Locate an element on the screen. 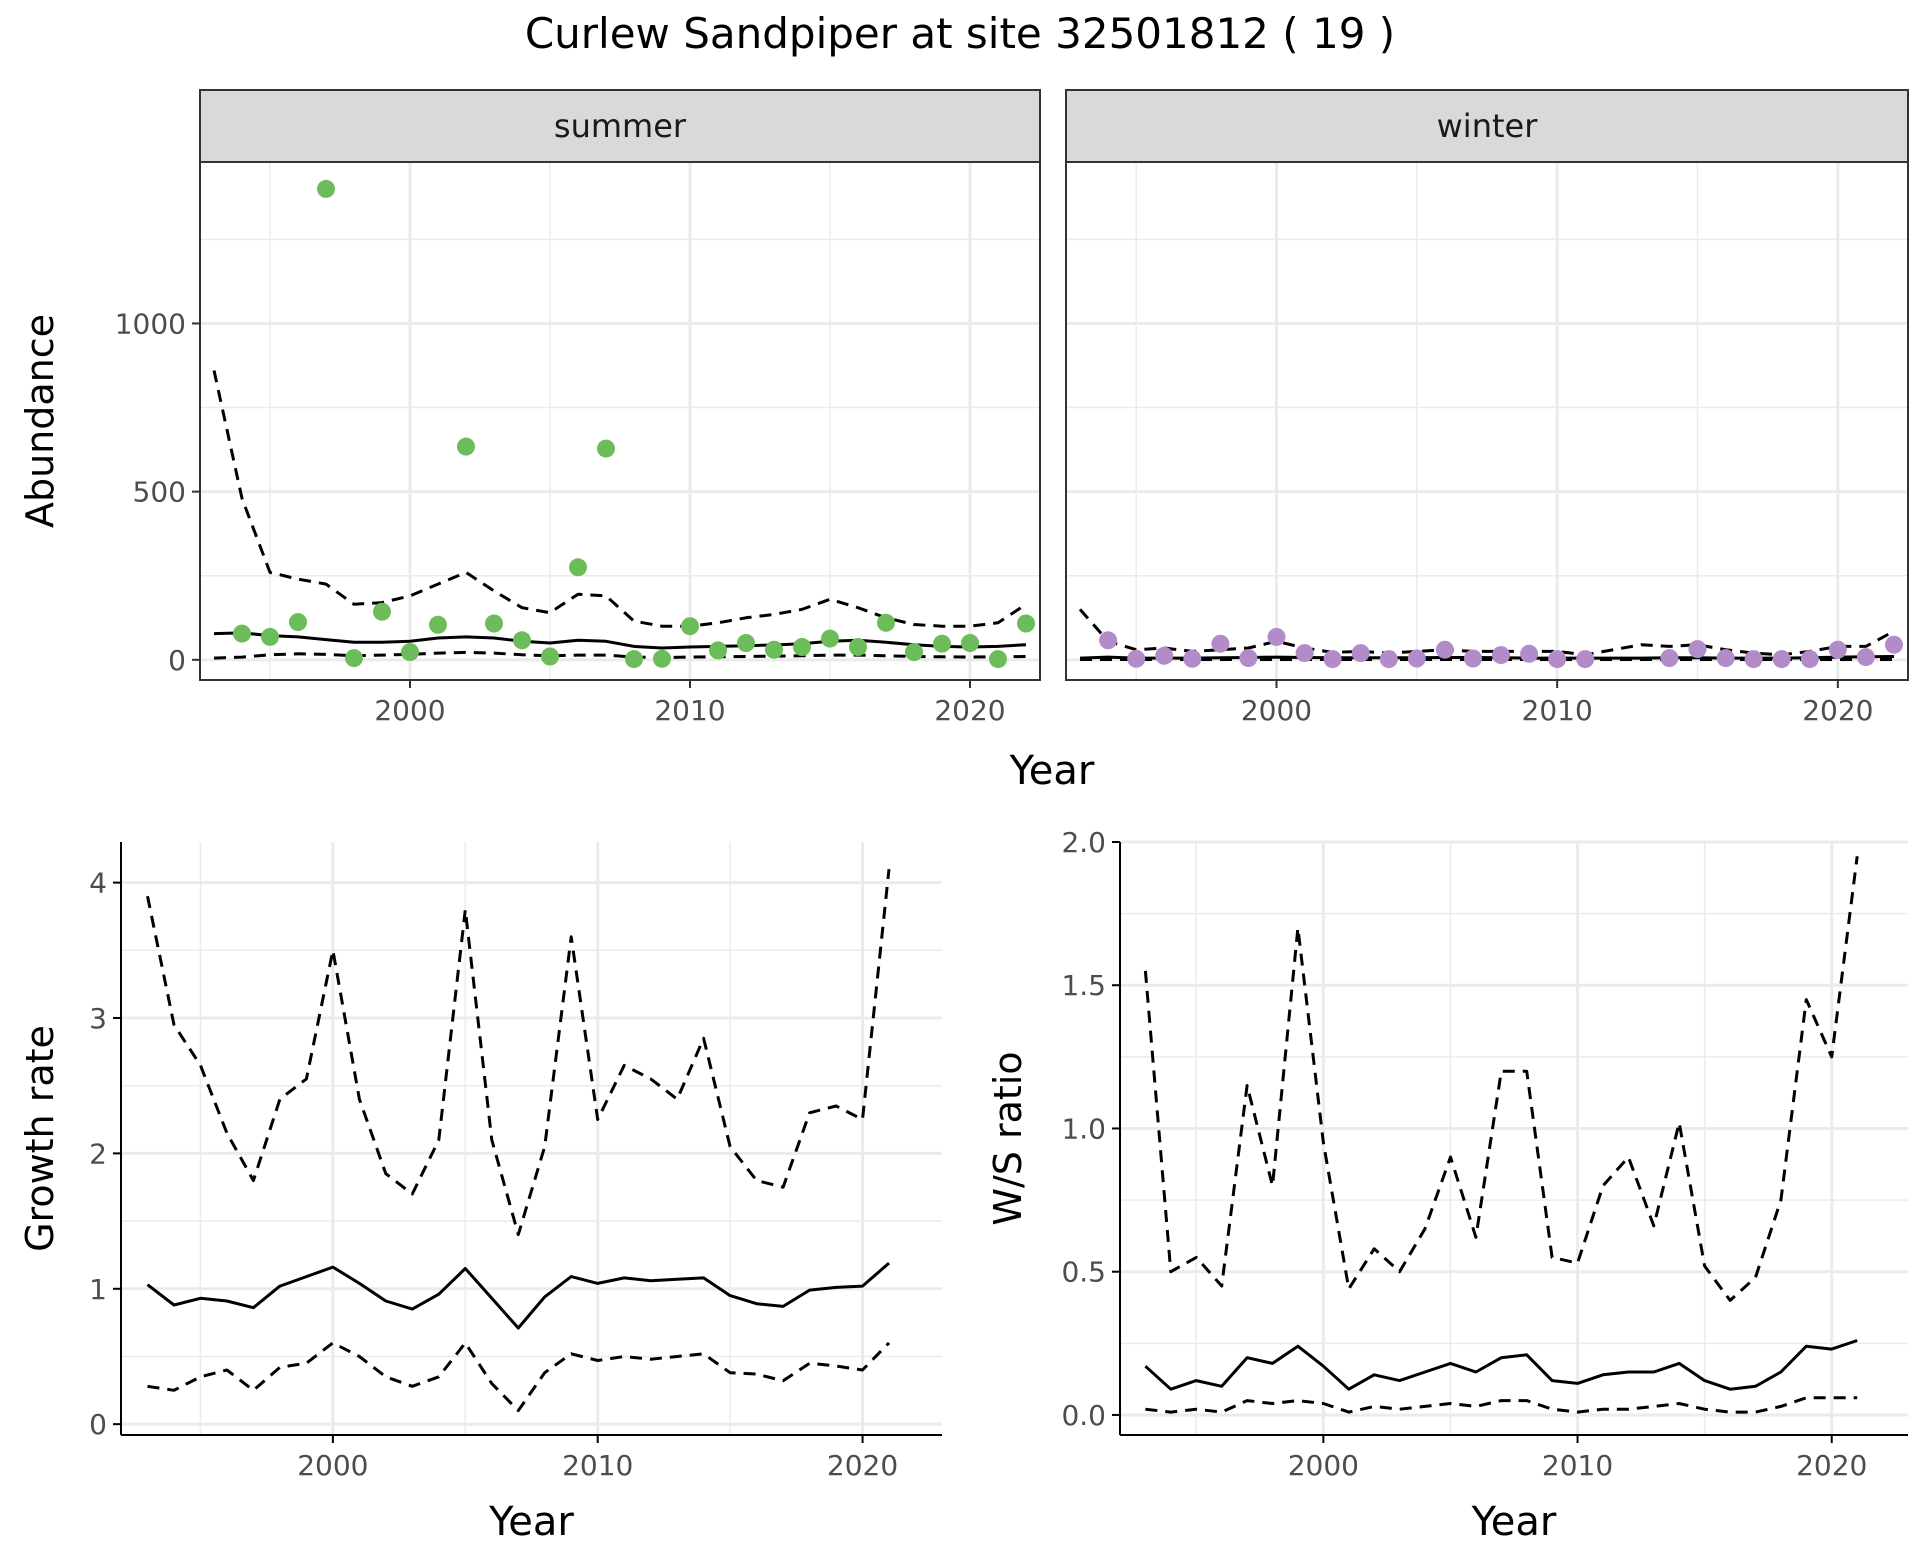 Image resolution: width=1920 pixels, height=1564 pixels. x-tick-label-winter: 2020 is located at coordinates (1837, 710).